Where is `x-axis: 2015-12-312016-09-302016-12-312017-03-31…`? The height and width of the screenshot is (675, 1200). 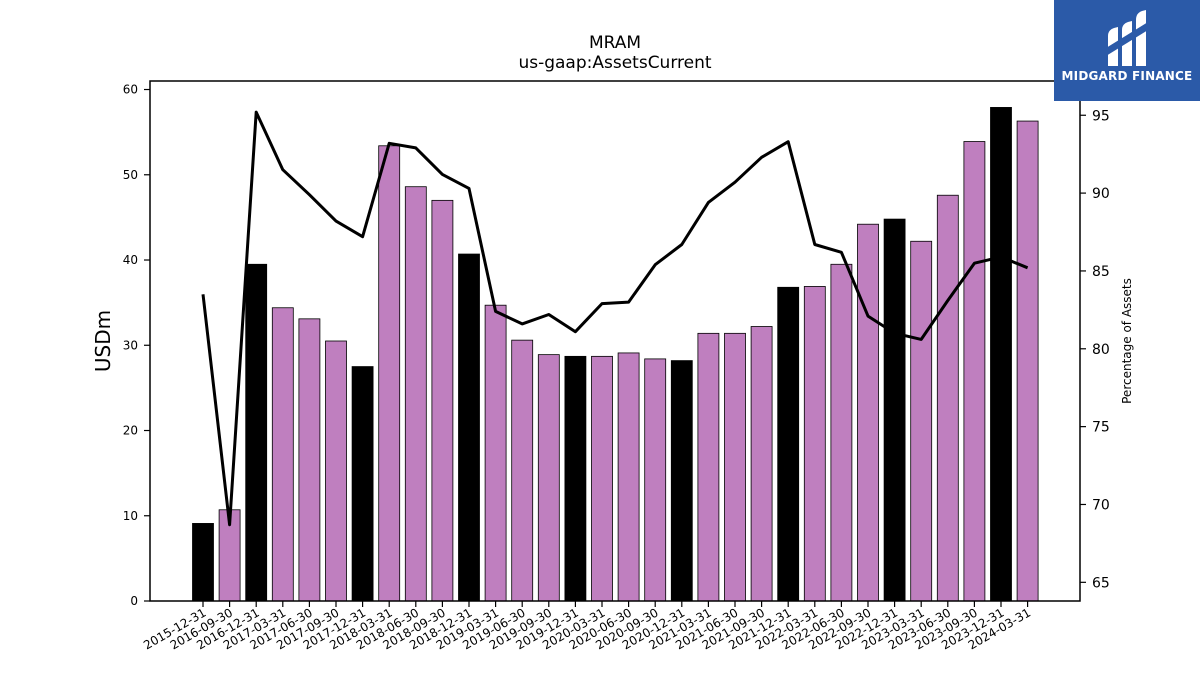 x-axis: 2015-12-312016-09-302016-12-312017-03-31… is located at coordinates (587, 626).